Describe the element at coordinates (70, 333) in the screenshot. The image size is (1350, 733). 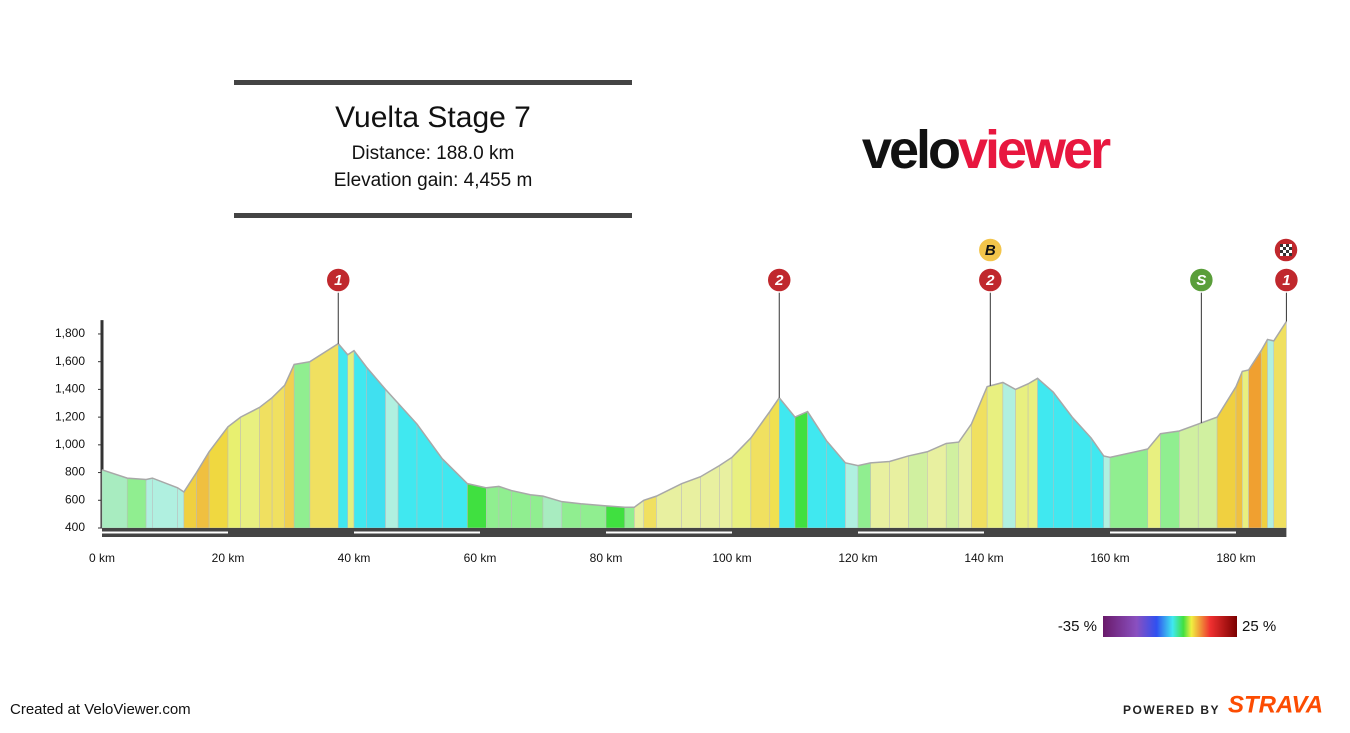
I see `y-tick-label: 1,800` at that location.